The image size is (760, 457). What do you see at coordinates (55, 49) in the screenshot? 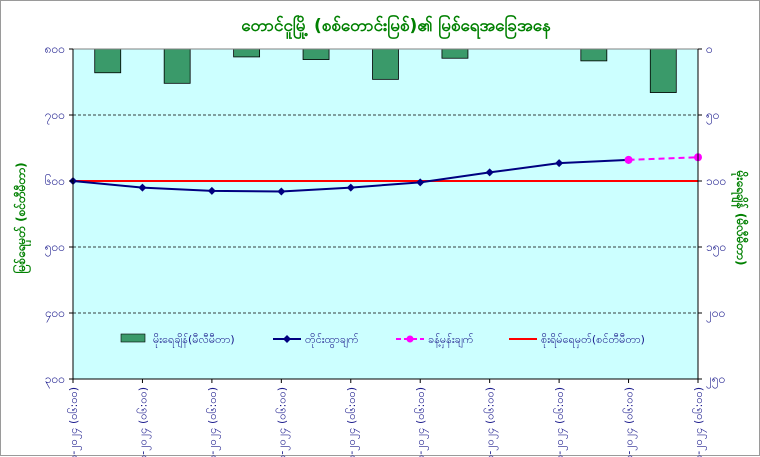
I see `left-tick-label: ၈၀၀` at bounding box center [55, 49].